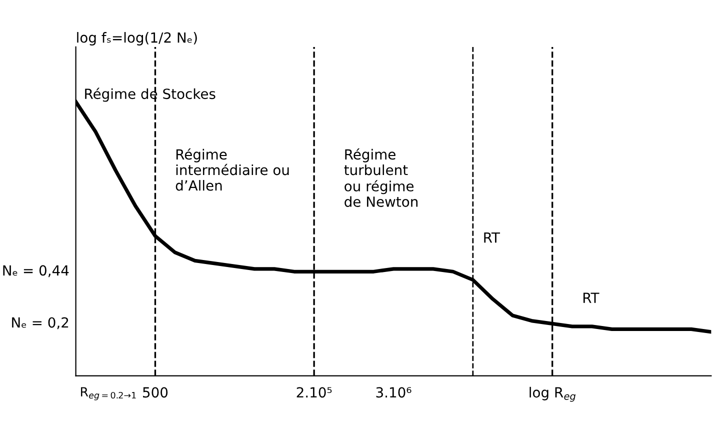 This screenshot has width=722, height=427. I want to click on x-tick-label: log R$_{eg}$, so click(553, 394).